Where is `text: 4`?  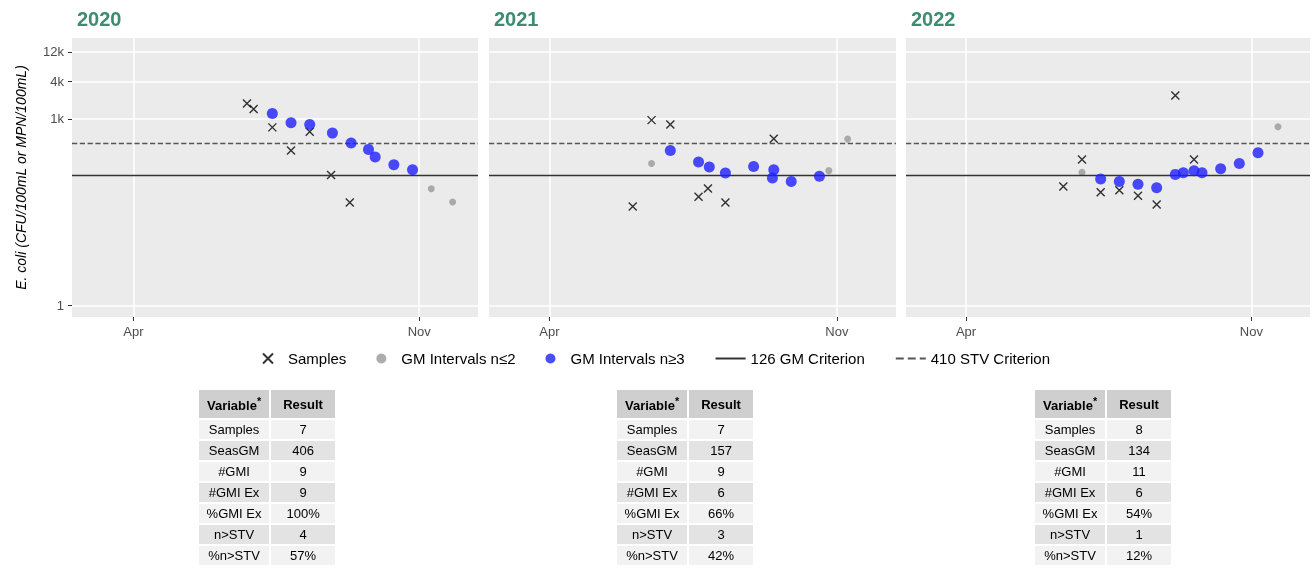 text: 4 is located at coordinates (303, 534).